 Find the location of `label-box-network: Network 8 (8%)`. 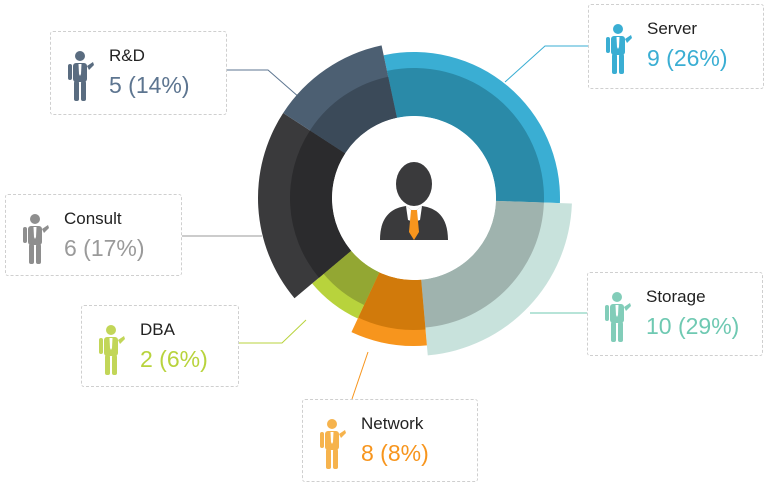

label-box-network: Network 8 (8%) is located at coordinates (390, 440).